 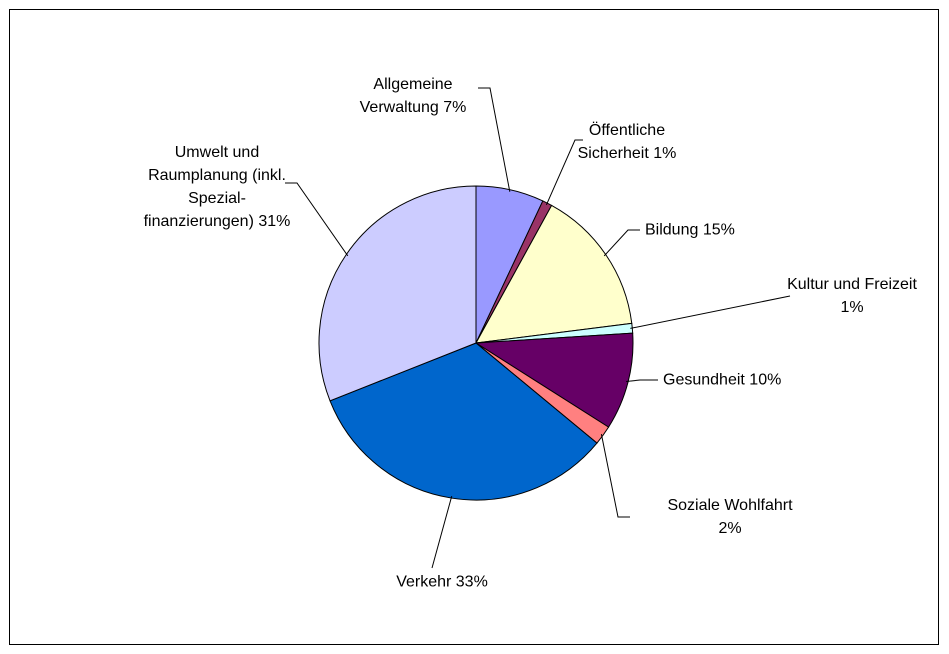 What do you see at coordinates (621, 142) in the screenshot?
I see `category-name: Öffentliche Sicherheit` at bounding box center [621, 142].